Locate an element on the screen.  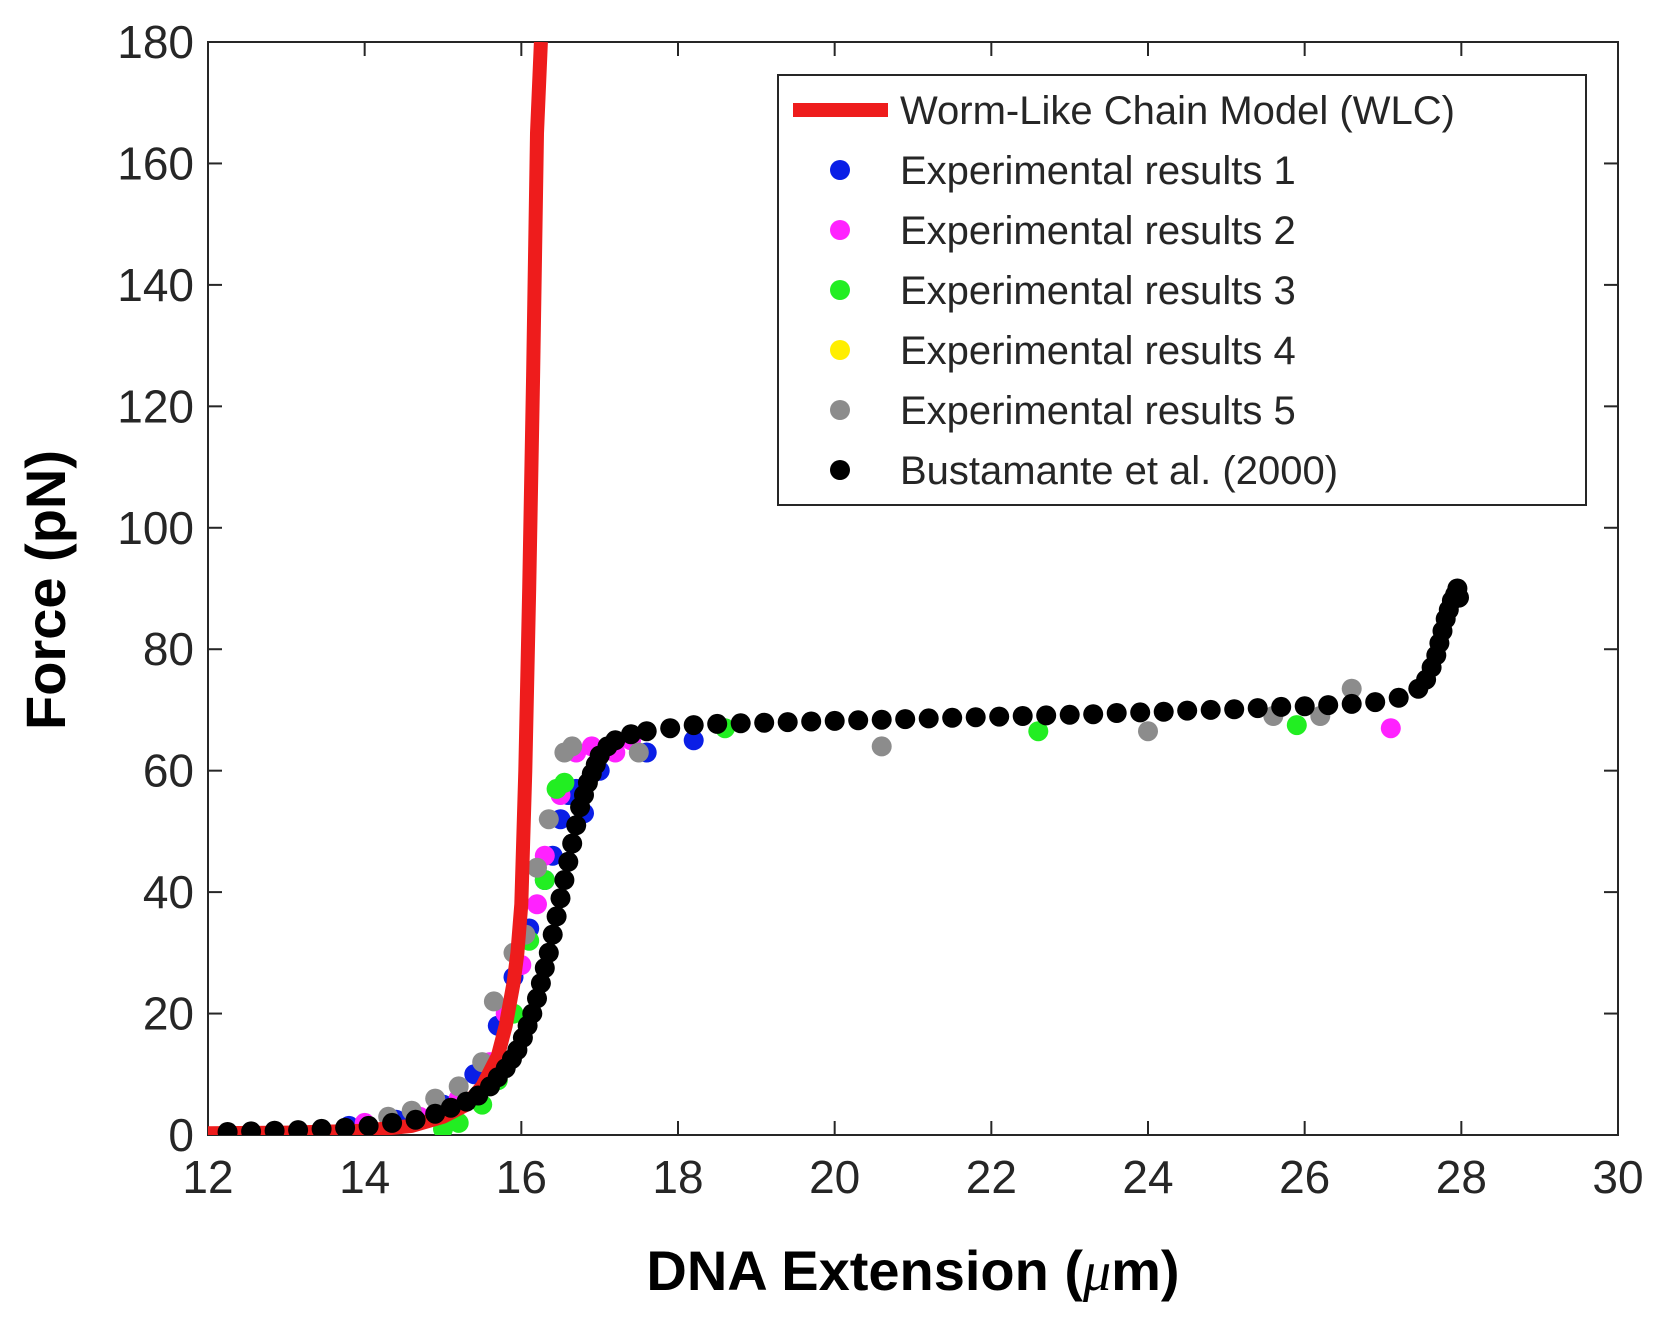
x-axis-label: DNA Extension (μm) is located at coordinates (912, 1271).